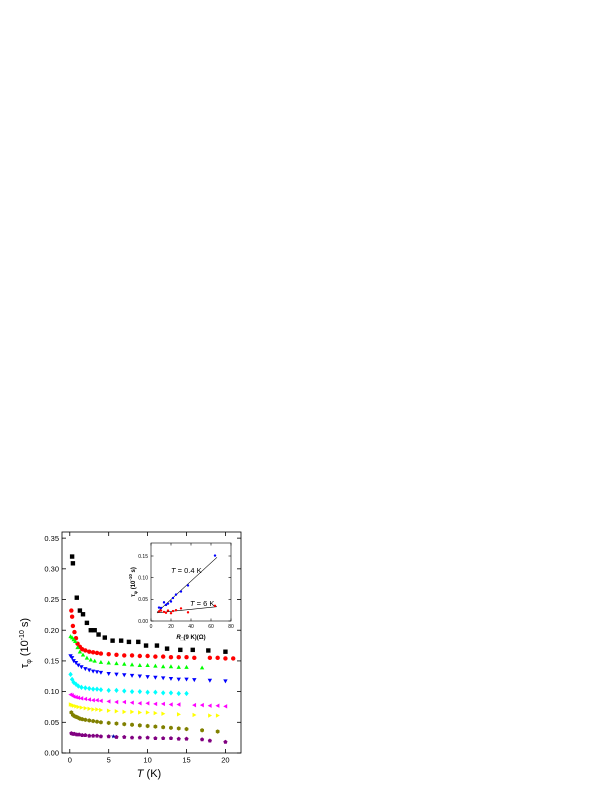 The height and width of the screenshot is (792, 612). Describe the element at coordinates (51, 722) in the screenshot. I see `y-tick-label: 0.05` at that location.